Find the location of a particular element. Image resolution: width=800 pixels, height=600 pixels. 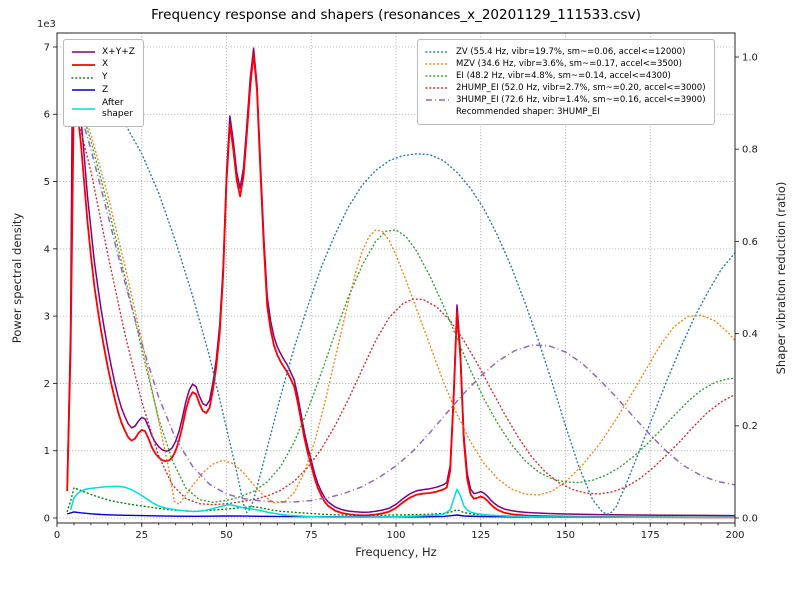

legend-label: Y is located at coordinates (105, 77).